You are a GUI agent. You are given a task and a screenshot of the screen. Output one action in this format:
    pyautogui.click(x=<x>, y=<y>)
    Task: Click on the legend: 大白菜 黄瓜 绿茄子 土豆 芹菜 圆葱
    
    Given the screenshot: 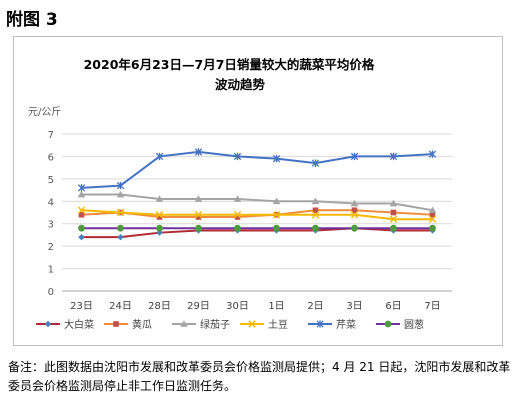 What is the action you would take?
    pyautogui.click(x=230, y=324)
    